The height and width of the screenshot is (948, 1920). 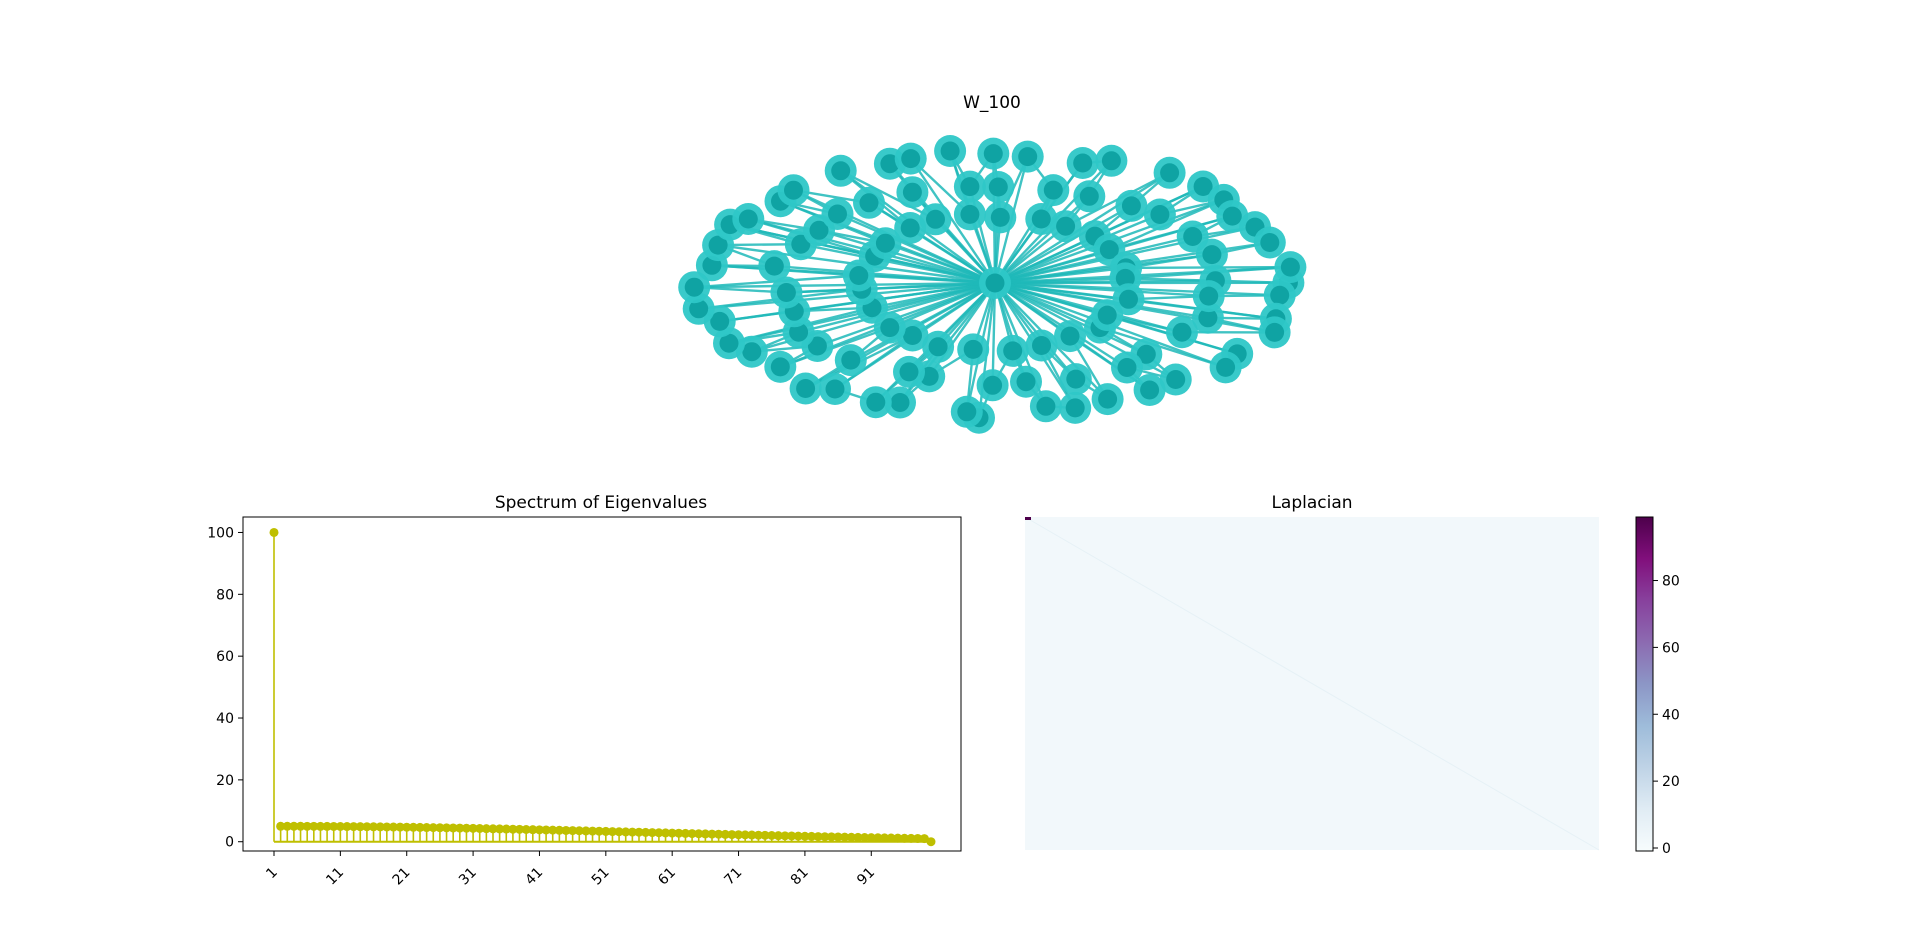 What do you see at coordinates (601, 877) in the screenshot?
I see `x-tick-label: 51` at bounding box center [601, 877].